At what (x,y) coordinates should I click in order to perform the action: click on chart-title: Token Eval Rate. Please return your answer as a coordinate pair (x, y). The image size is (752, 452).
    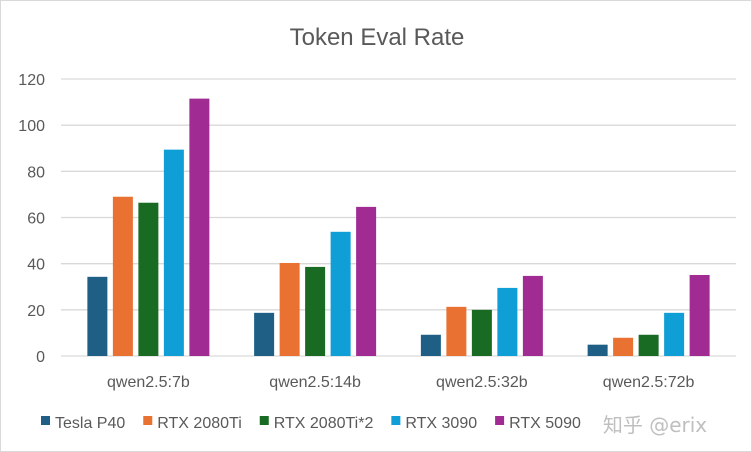
    Looking at the image, I should click on (377, 37).